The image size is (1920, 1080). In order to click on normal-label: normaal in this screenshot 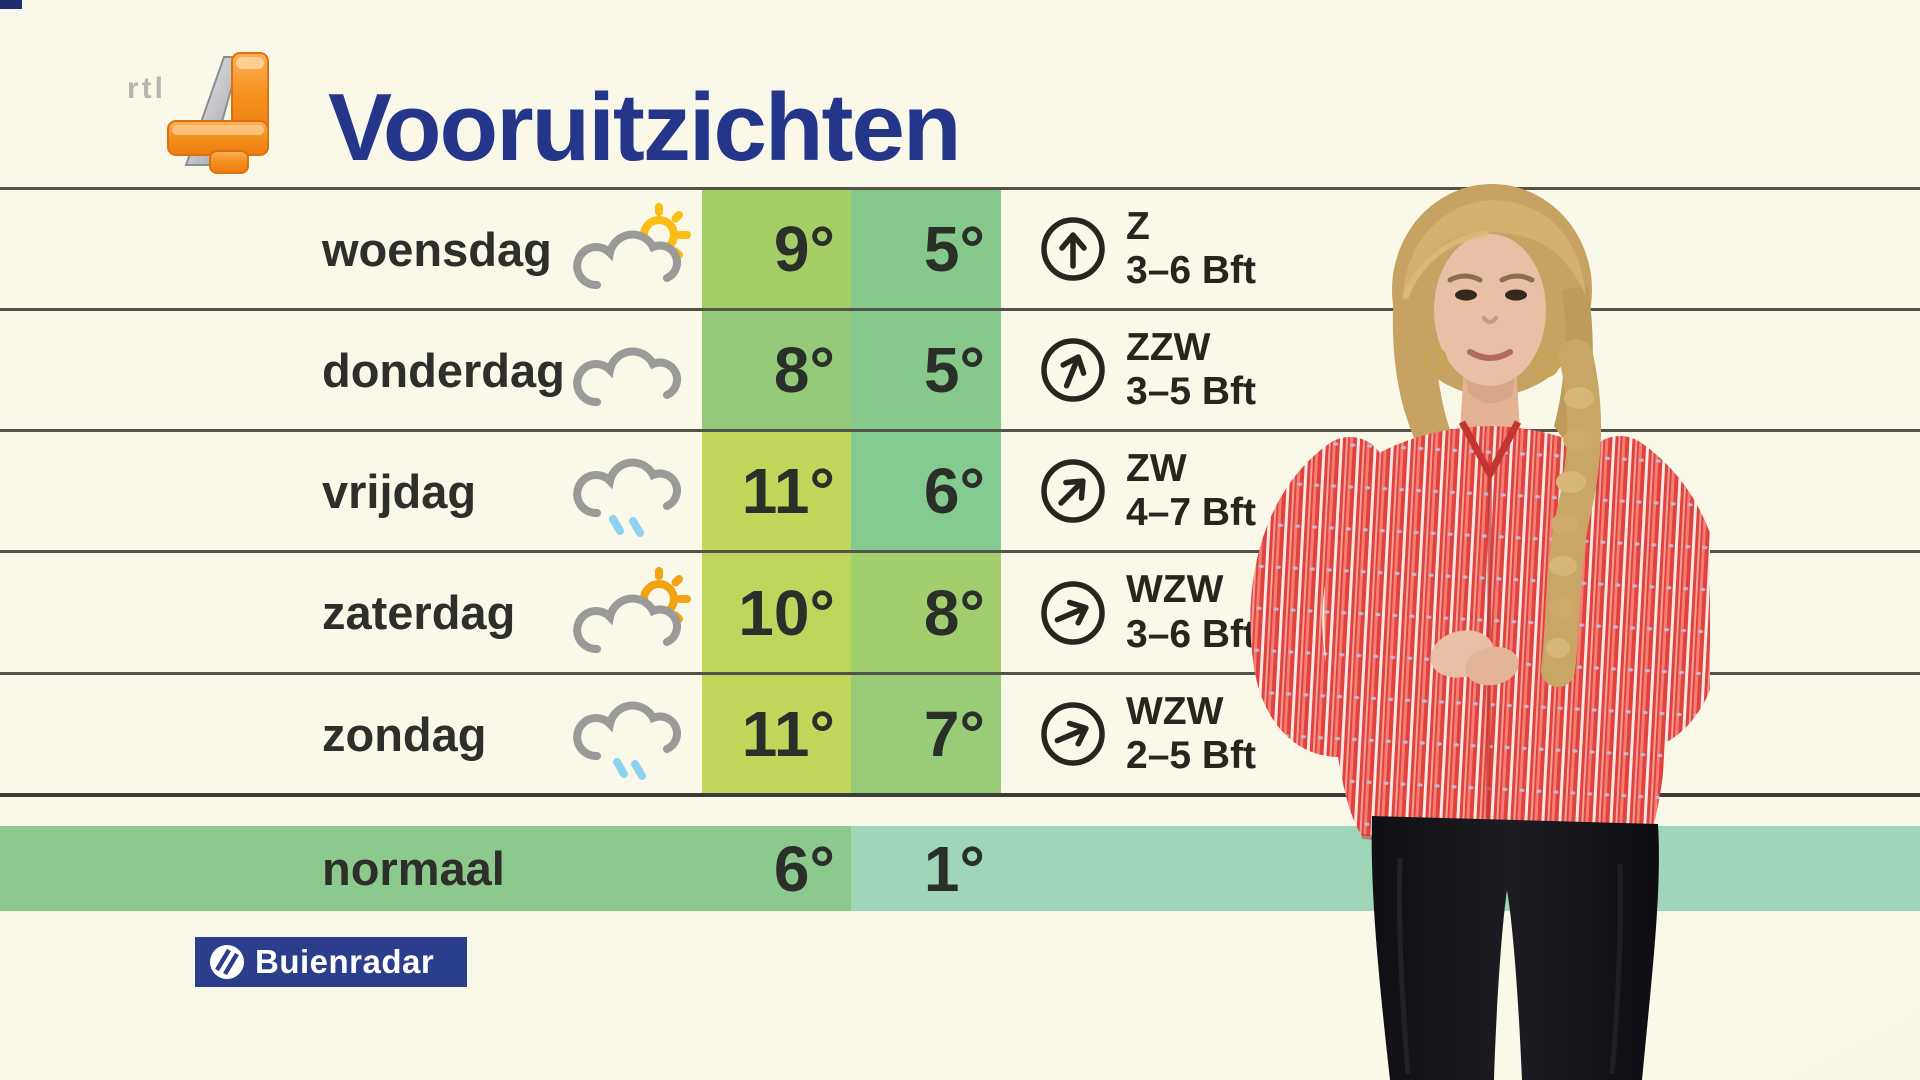, I will do `click(413, 868)`.